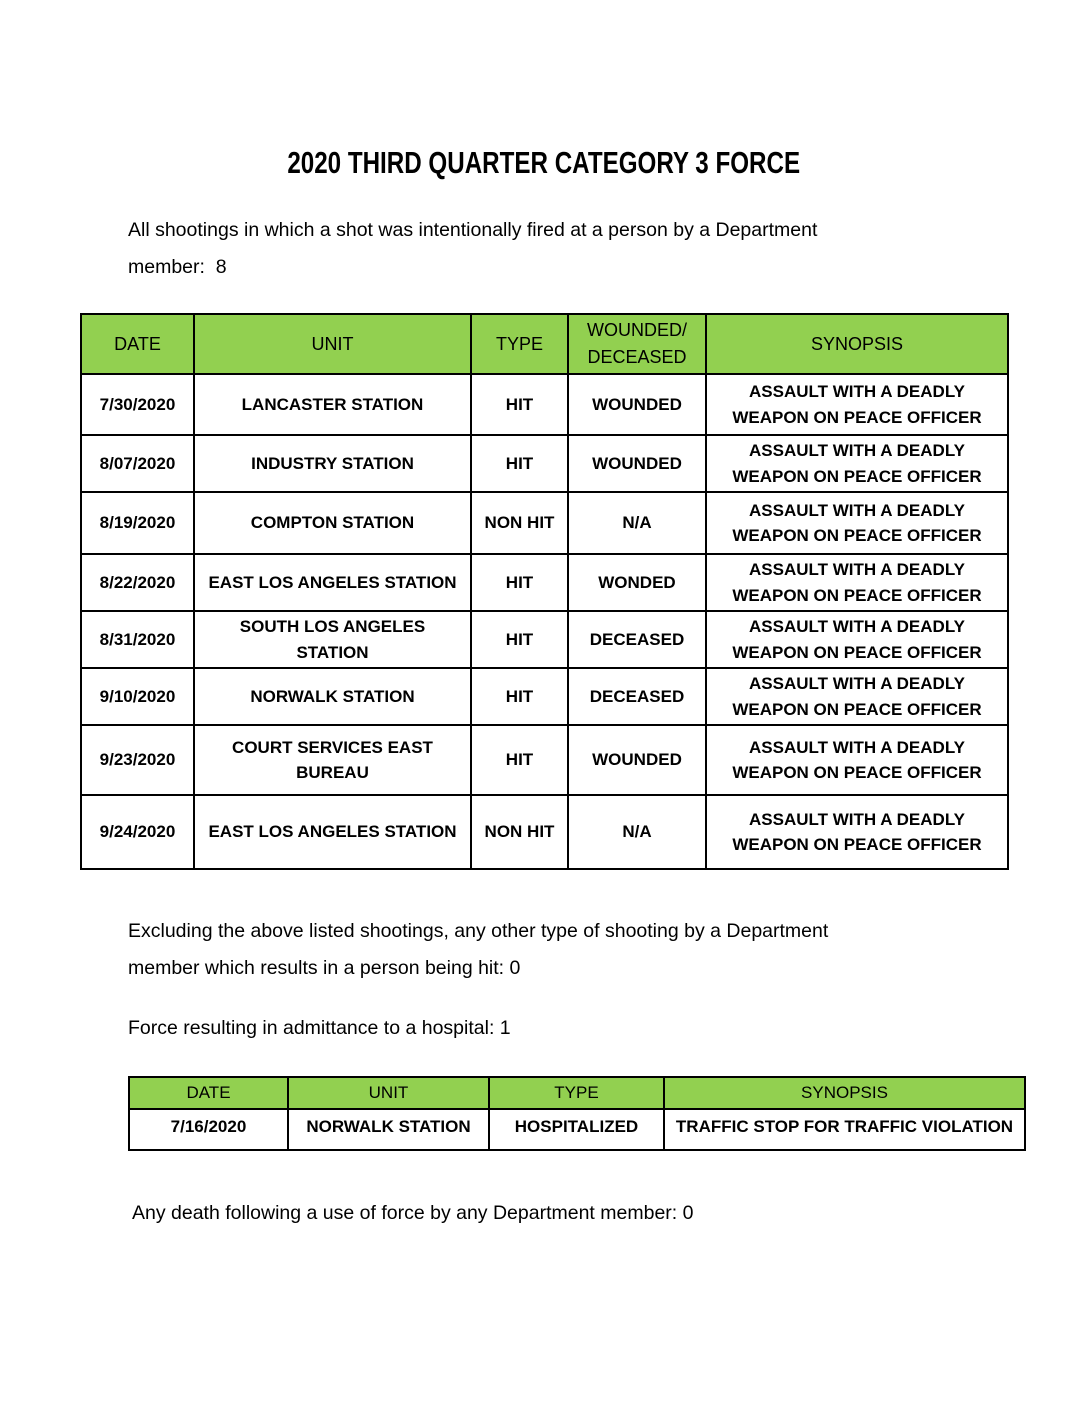 The width and height of the screenshot is (1088, 1408). Describe the element at coordinates (137, 760) in the screenshot. I see `cell-date: 9/23/2020` at that location.